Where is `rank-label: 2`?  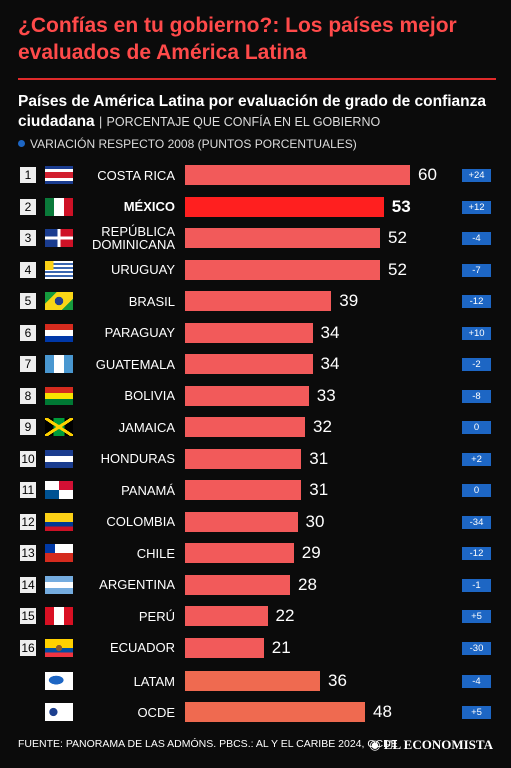 rank-label: 2 is located at coordinates (28, 206).